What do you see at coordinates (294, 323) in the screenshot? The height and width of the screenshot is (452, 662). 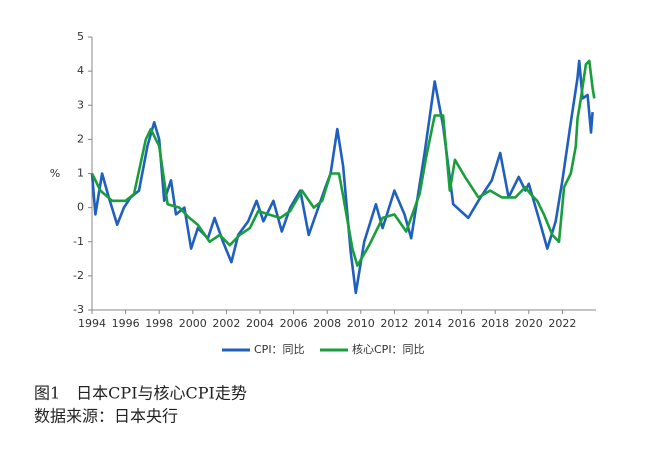 I see `x-tick-label: 2006` at bounding box center [294, 323].